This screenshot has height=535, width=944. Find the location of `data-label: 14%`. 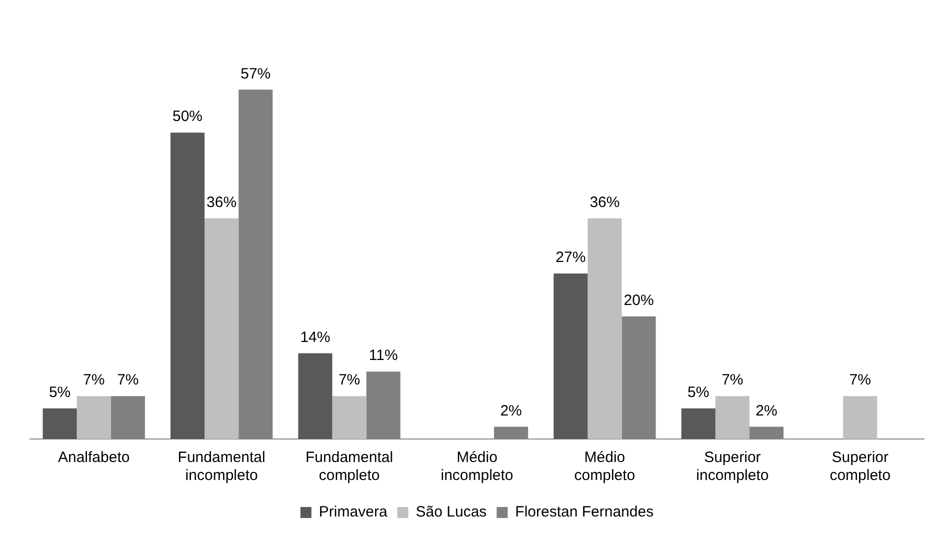

data-label: 14% is located at coordinates (315, 337).